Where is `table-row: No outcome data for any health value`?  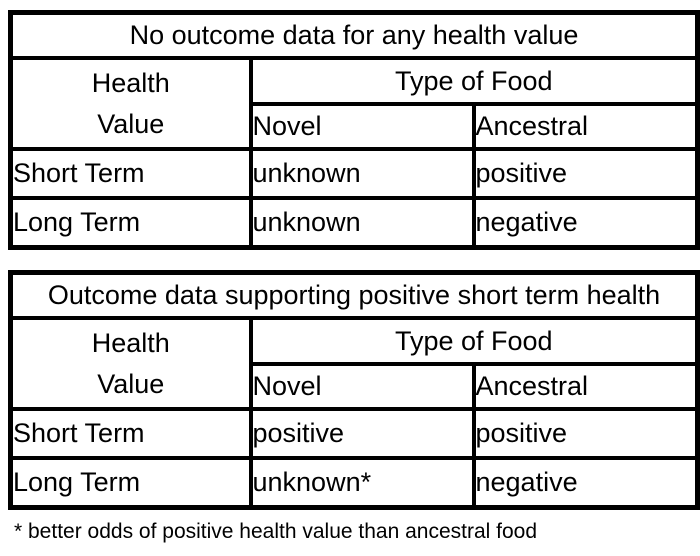
table-row: No outcome data for any health value is located at coordinates (354, 35).